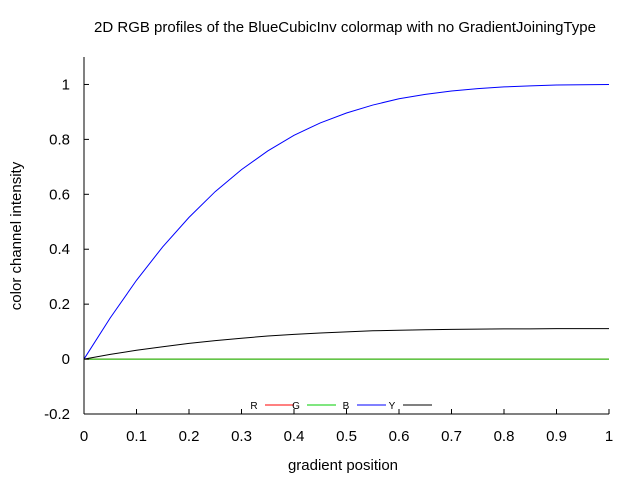  Describe the element at coordinates (609, 436) in the screenshot. I see `x-tick-label: 1` at that location.